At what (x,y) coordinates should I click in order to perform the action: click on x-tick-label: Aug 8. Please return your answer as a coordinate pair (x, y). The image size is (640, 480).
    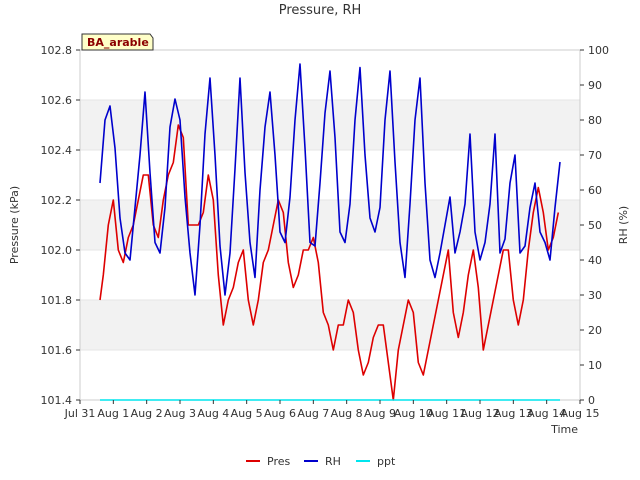
    Looking at the image, I should click on (347, 413).